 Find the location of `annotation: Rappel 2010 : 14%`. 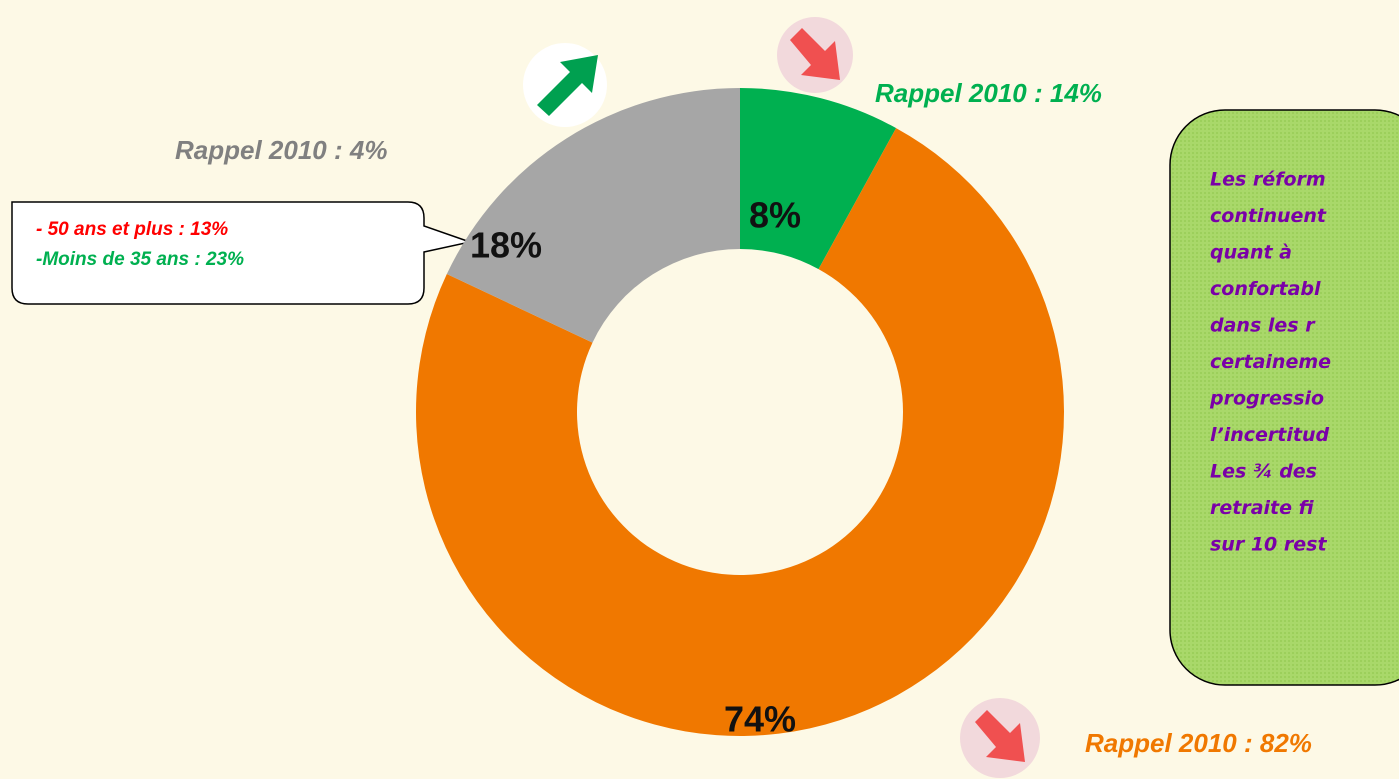

annotation: Rappel 2010 : 14% is located at coordinates (988, 93).